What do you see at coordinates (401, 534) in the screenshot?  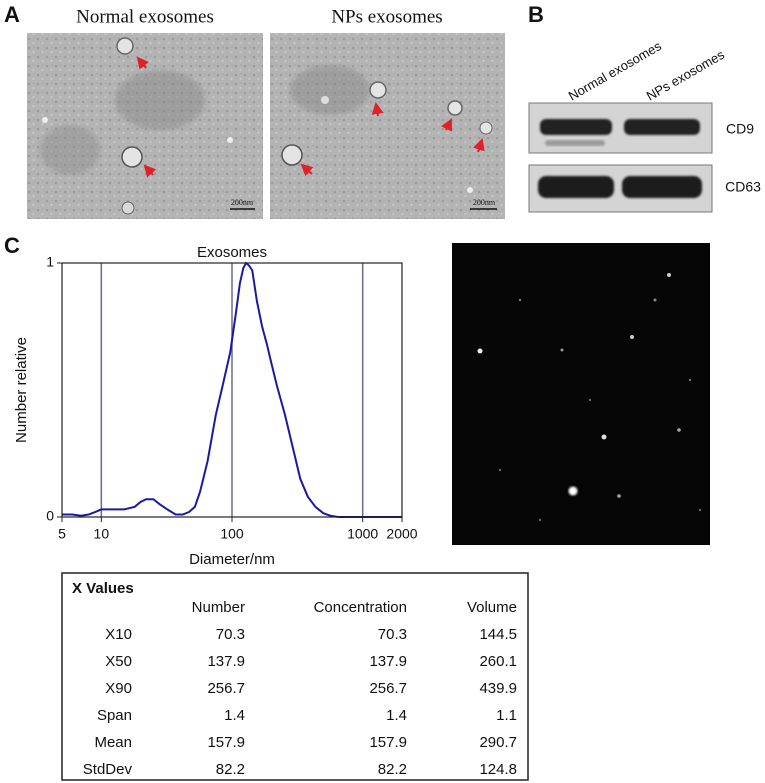 I see `x-tick-label: 2000` at bounding box center [401, 534].